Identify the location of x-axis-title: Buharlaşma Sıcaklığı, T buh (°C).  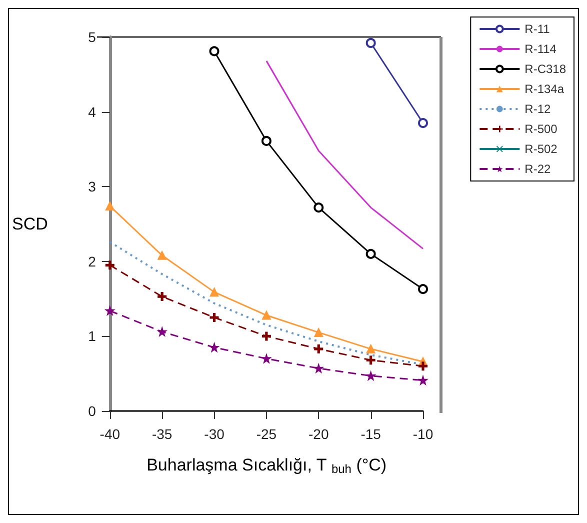
(266, 466).